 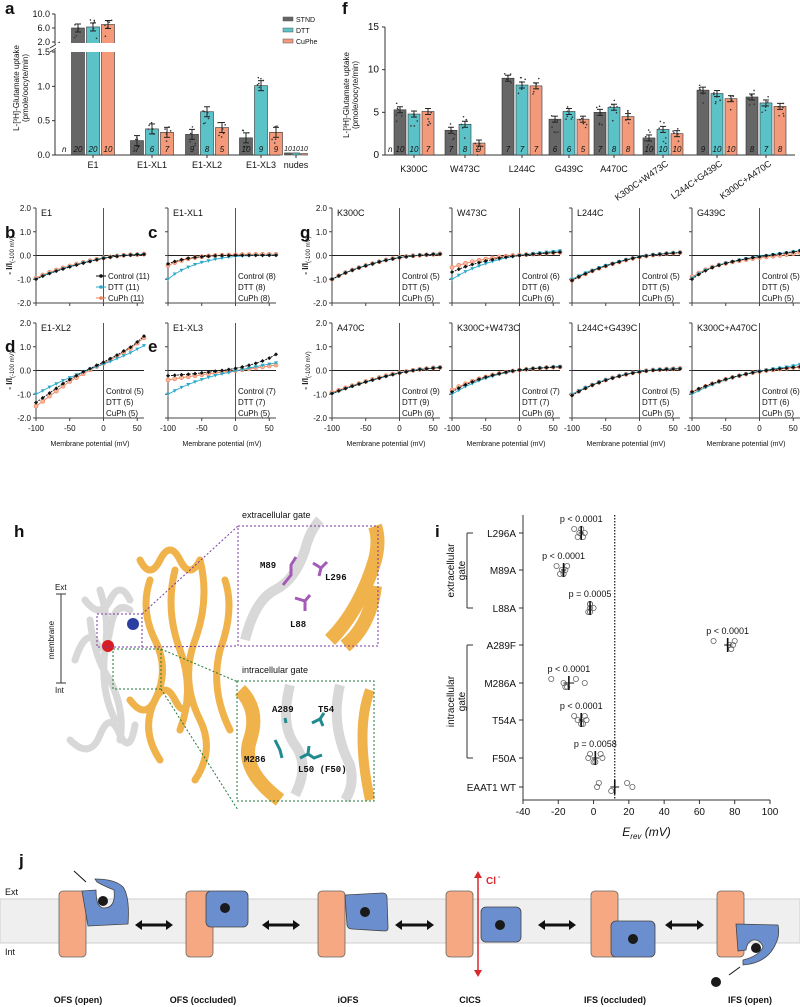 I want to click on scaffold-domain, so click(x=72, y=924).